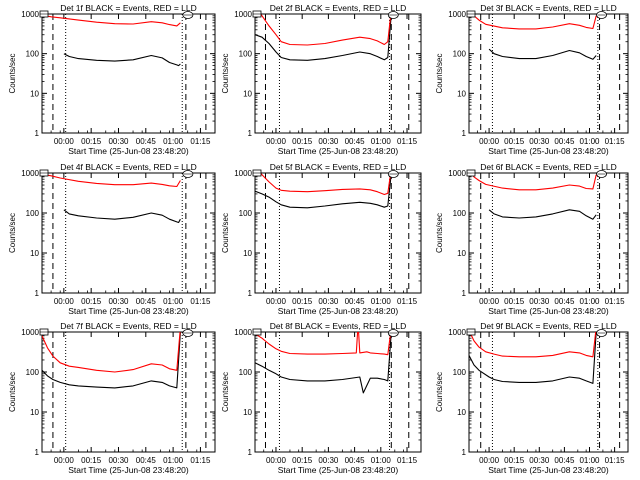 Image resolution: width=640 pixels, height=480 pixels. I want to click on chart-title: Det 6f BLACK = Events, RED = LLD, so click(548, 167).